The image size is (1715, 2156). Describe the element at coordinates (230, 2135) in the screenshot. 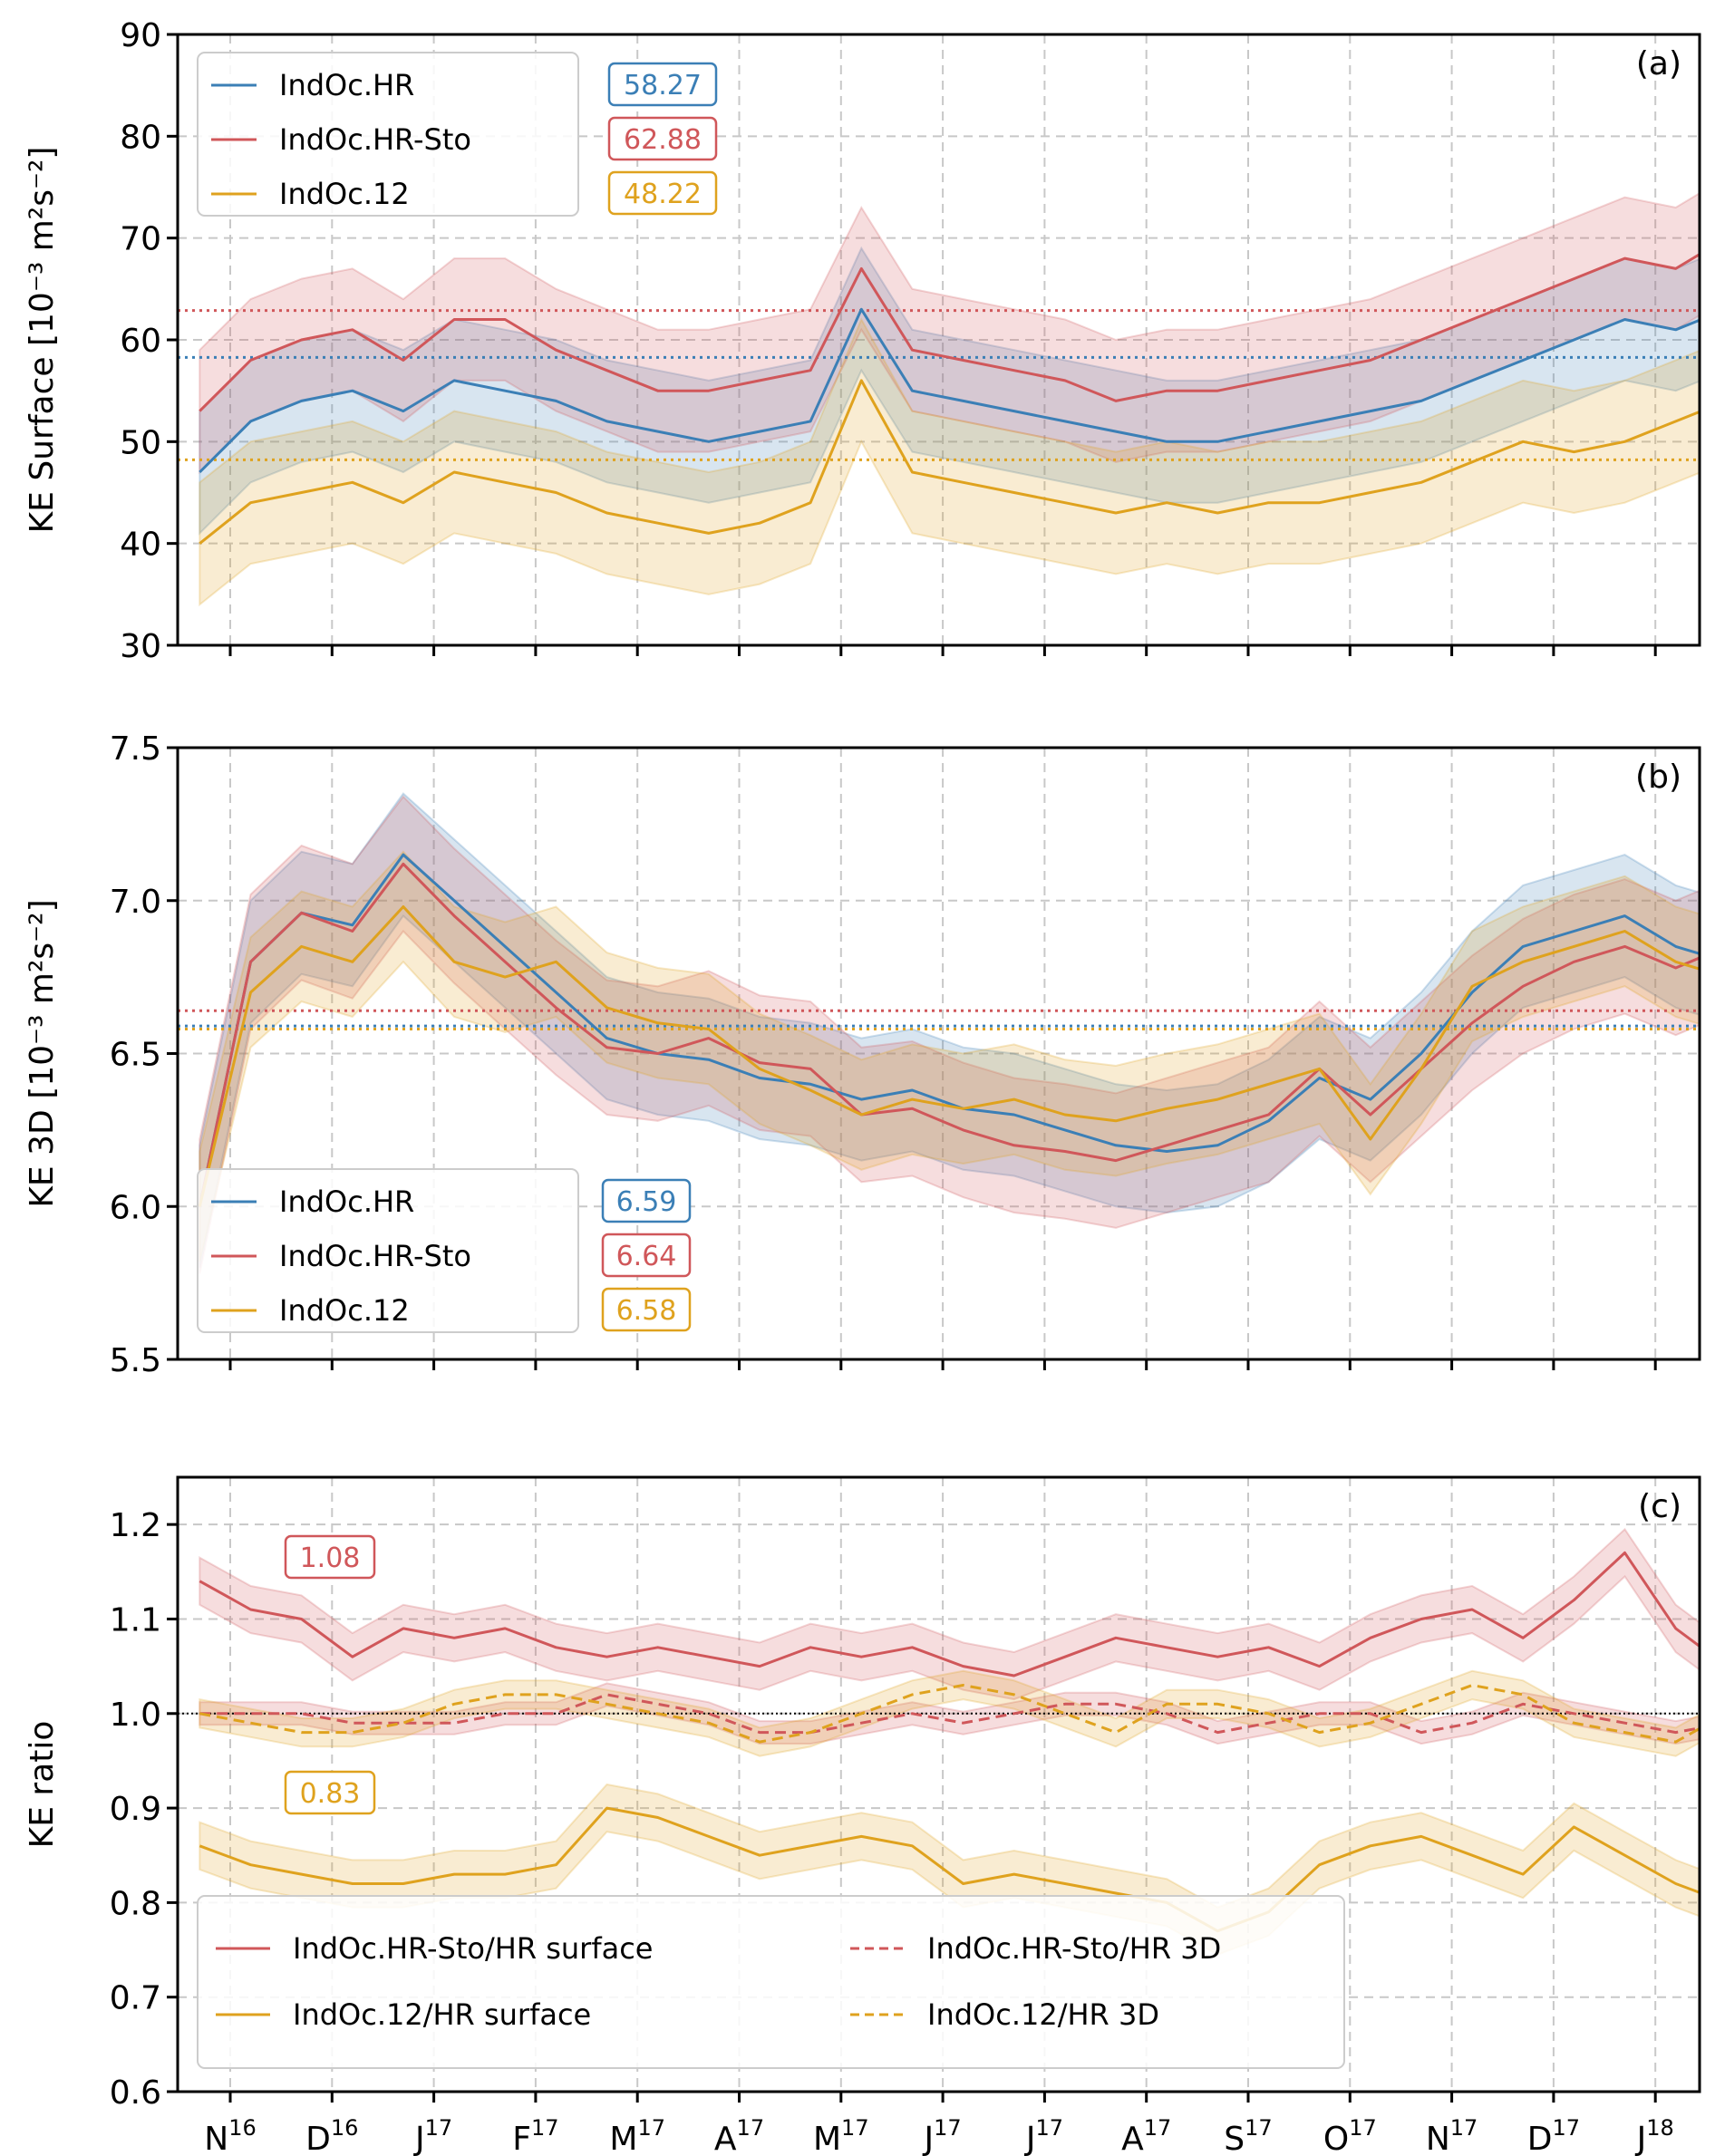

I see `x-tick-label: N16` at that location.